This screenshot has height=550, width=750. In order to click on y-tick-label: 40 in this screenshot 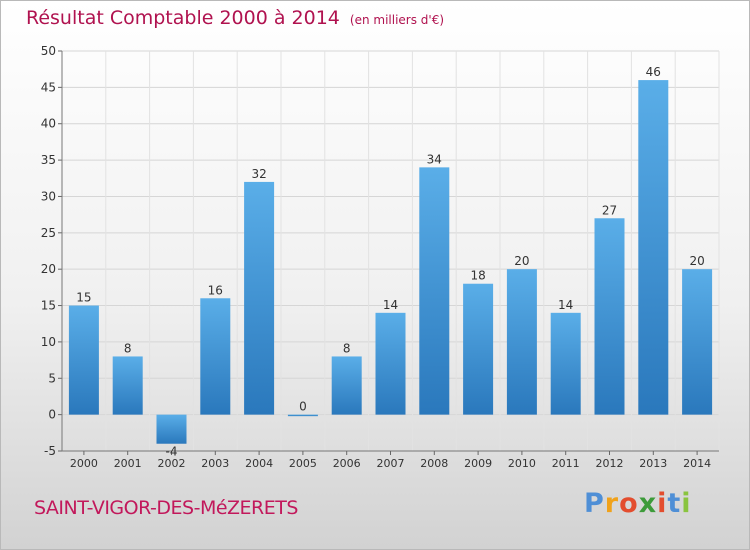, I will do `click(48, 124)`.